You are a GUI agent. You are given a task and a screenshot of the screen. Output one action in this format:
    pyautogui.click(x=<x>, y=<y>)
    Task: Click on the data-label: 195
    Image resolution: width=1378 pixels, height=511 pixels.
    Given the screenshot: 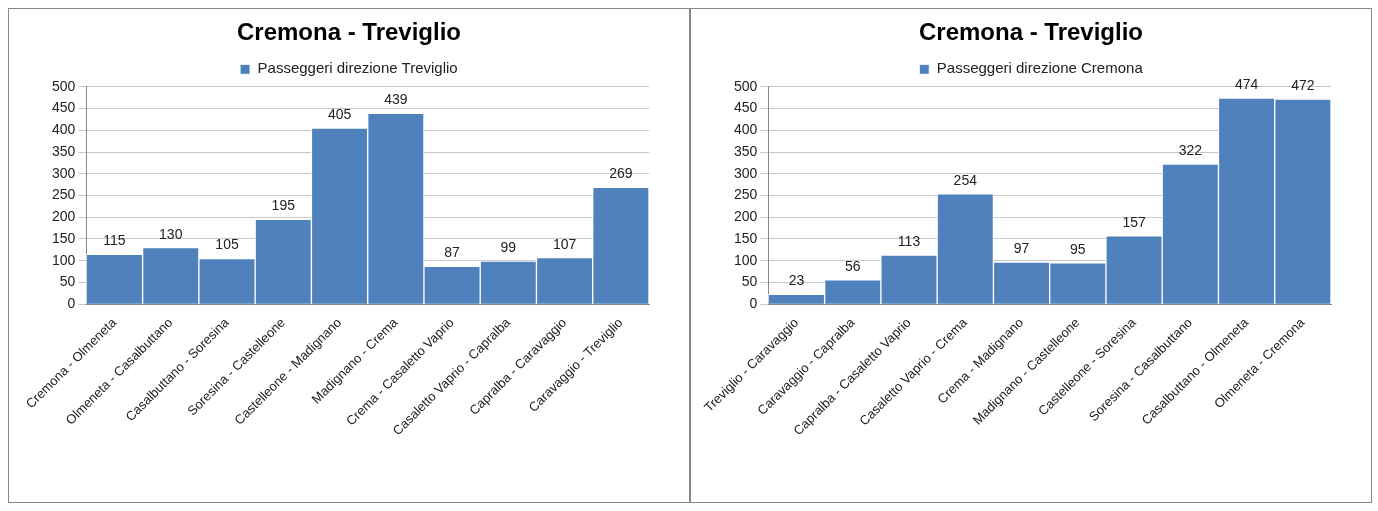 What is the action you would take?
    pyautogui.click(x=283, y=205)
    